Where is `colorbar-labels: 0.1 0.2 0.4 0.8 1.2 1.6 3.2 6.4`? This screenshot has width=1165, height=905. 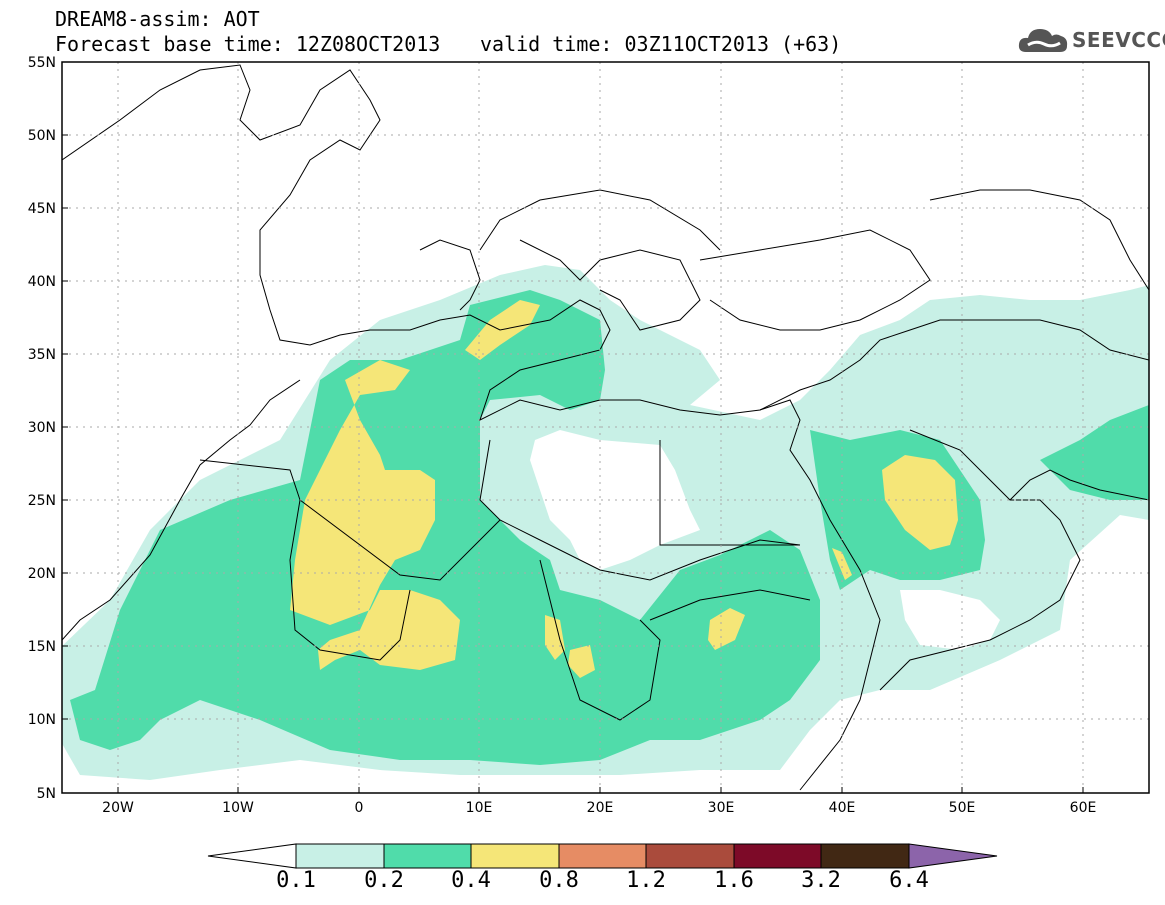
colorbar-labels: 0.1 0.2 0.4 0.8 1.2 1.6 3.2 6.4 is located at coordinates (582, 883).